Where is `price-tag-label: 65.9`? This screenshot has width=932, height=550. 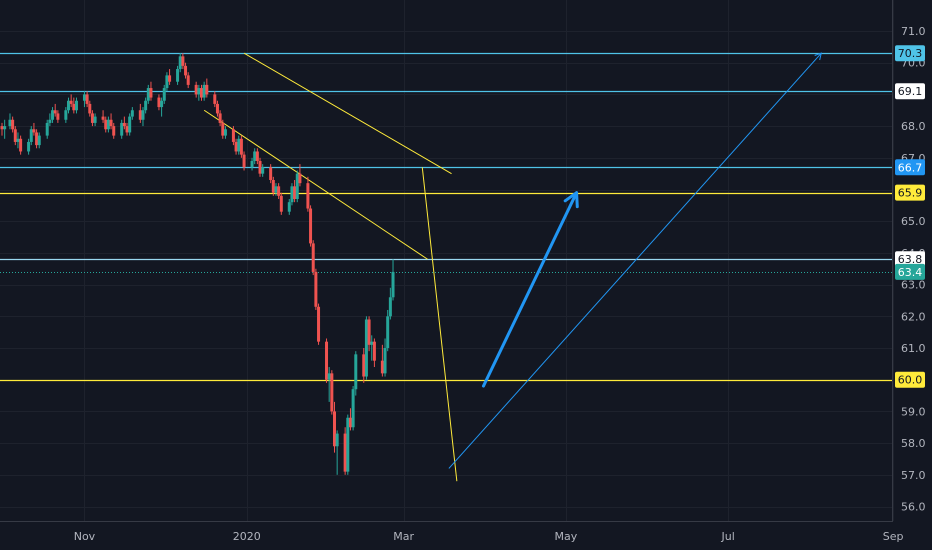
price-tag-label: 65.9 is located at coordinates (910, 193).